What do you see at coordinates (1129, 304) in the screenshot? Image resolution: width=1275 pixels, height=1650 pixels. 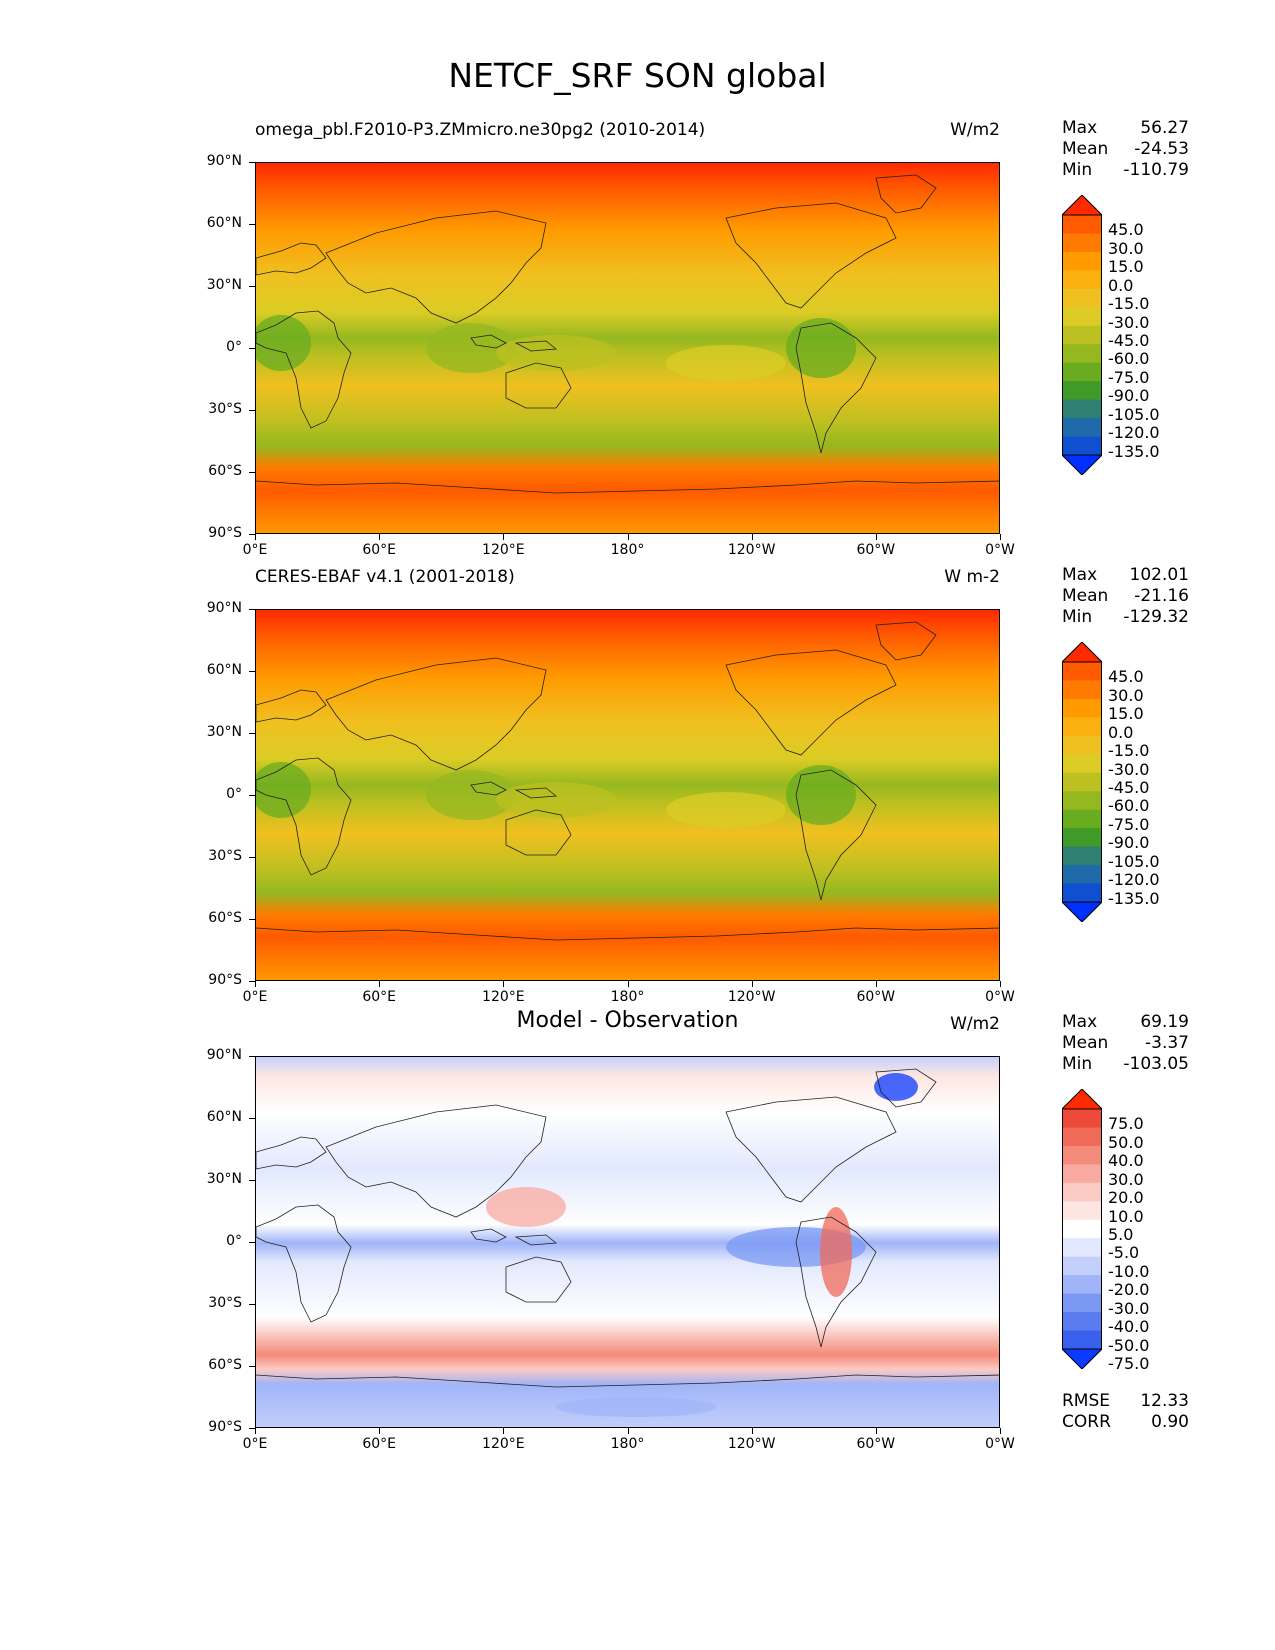 I see `colorbar-tick-label: -15.0` at bounding box center [1129, 304].